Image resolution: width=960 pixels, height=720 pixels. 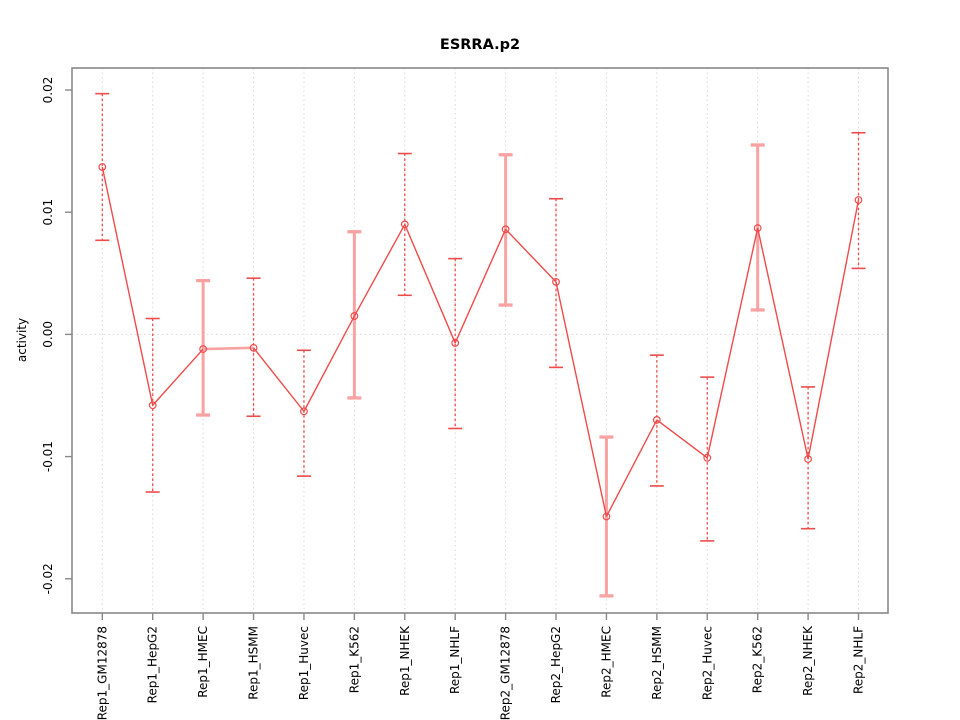 What do you see at coordinates (22, 340) in the screenshot?
I see `y-axis-label: activity` at bounding box center [22, 340].